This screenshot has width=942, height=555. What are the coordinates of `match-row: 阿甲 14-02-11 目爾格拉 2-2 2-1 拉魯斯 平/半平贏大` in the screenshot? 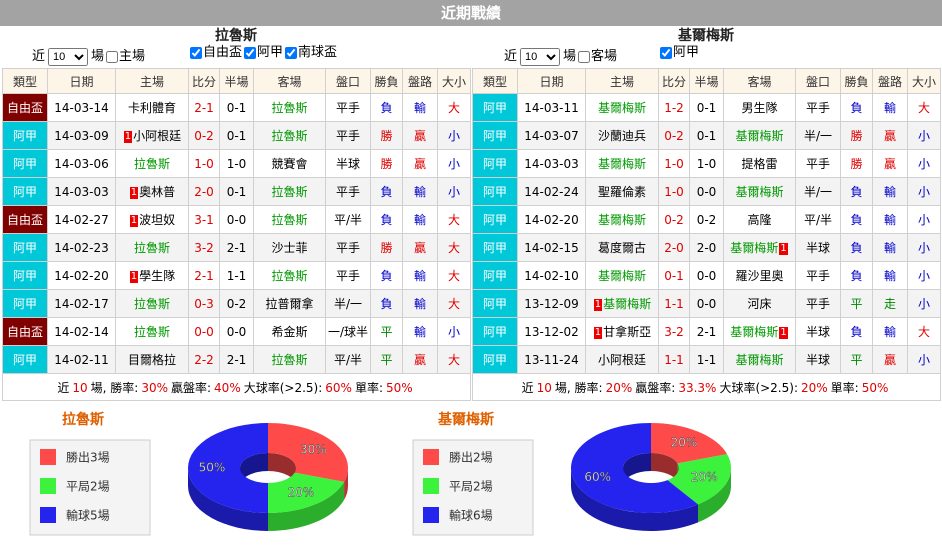 It's located at (236, 359).